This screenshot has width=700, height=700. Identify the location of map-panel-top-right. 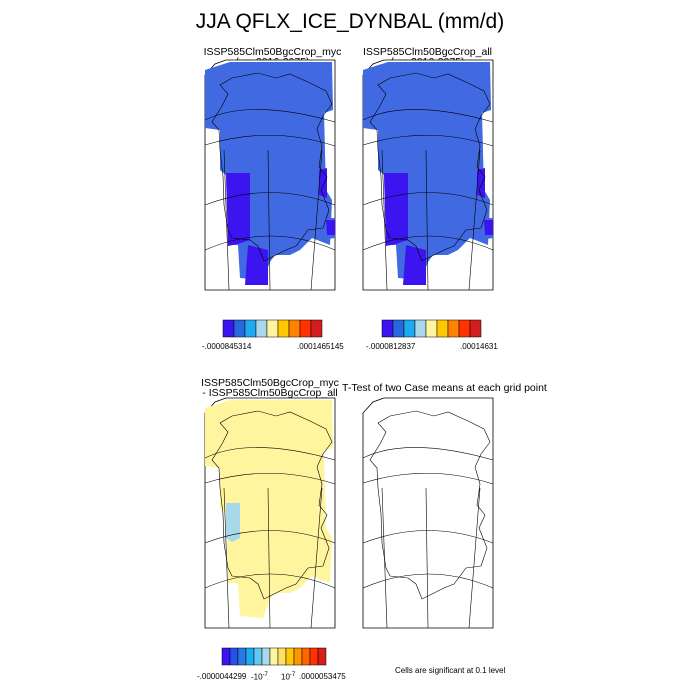
(428, 175).